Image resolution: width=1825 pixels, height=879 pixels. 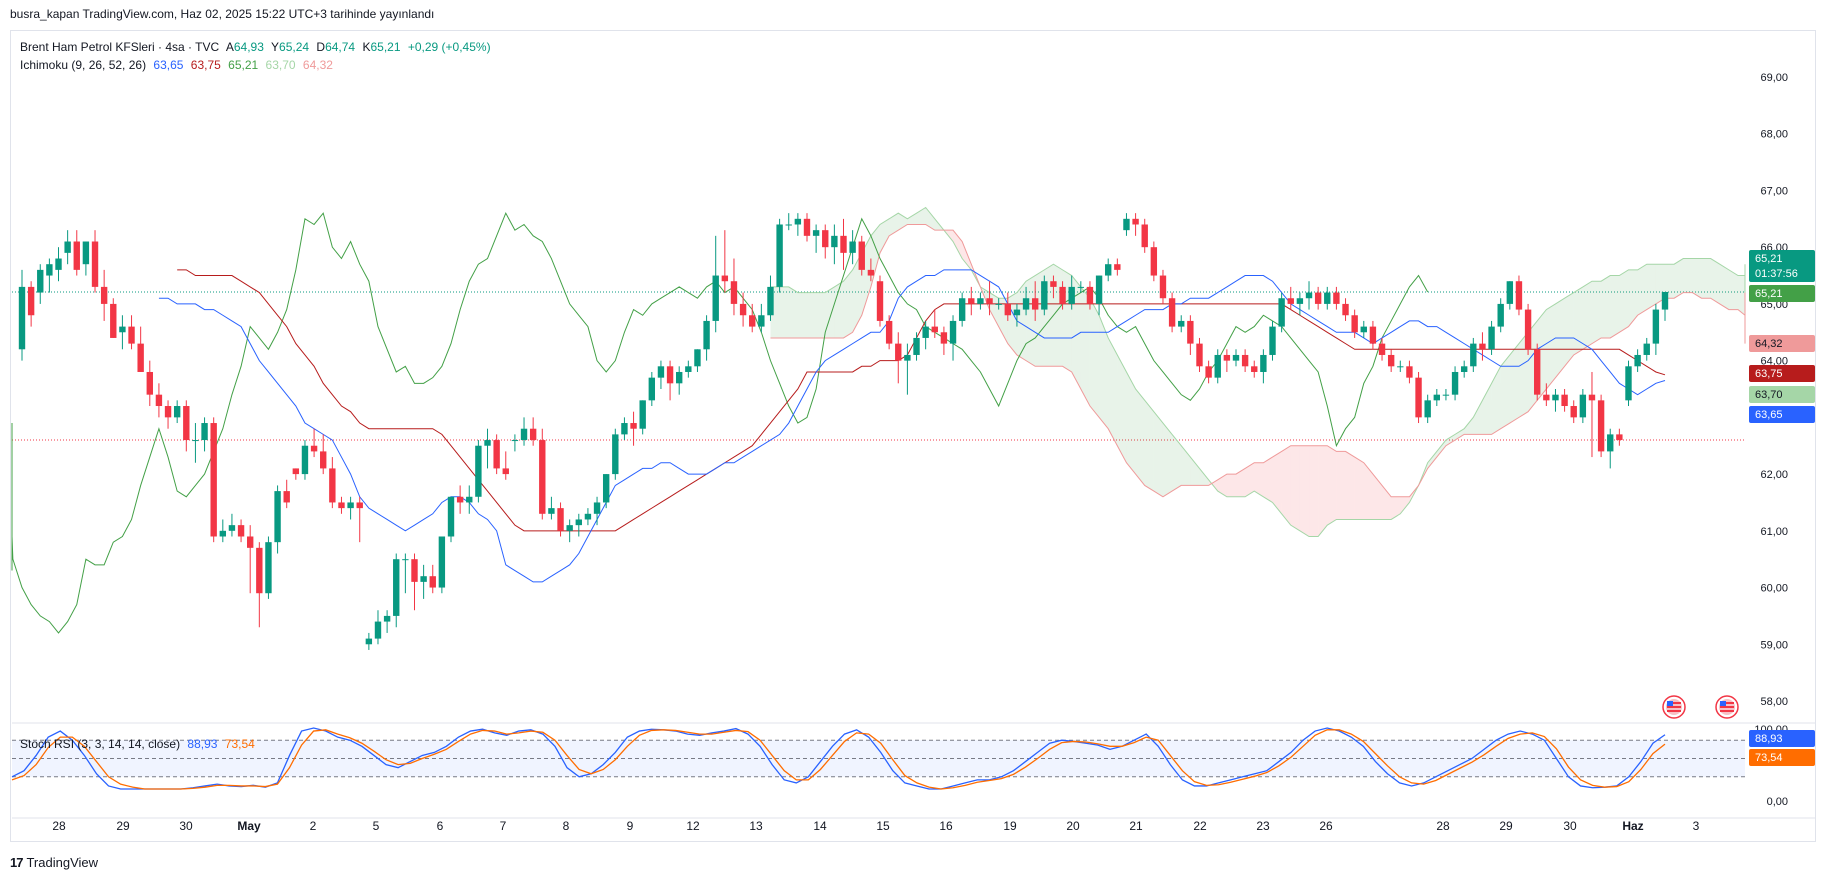 What do you see at coordinates (1774, 475) in the screenshot?
I see `price-tick-label: 62,00` at bounding box center [1774, 475].